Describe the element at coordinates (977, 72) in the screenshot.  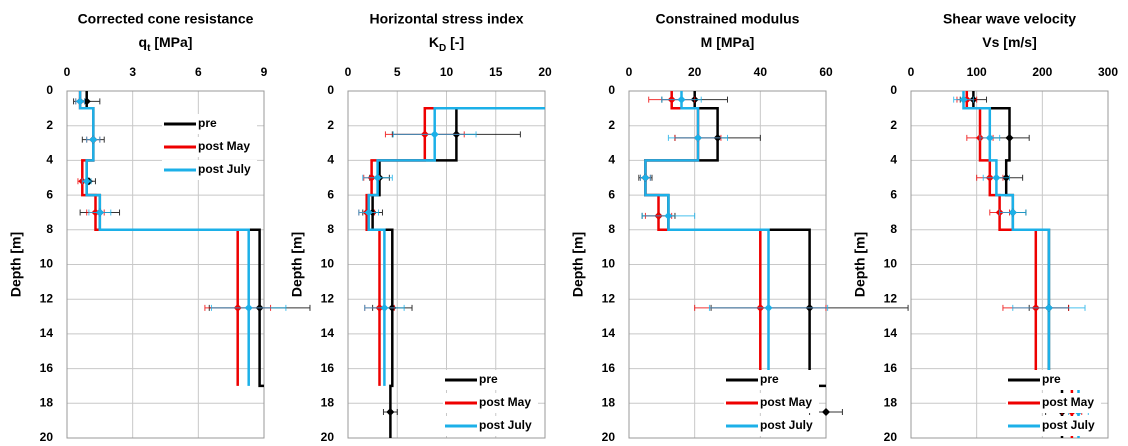
I see `x-tick-label: 100` at that location.